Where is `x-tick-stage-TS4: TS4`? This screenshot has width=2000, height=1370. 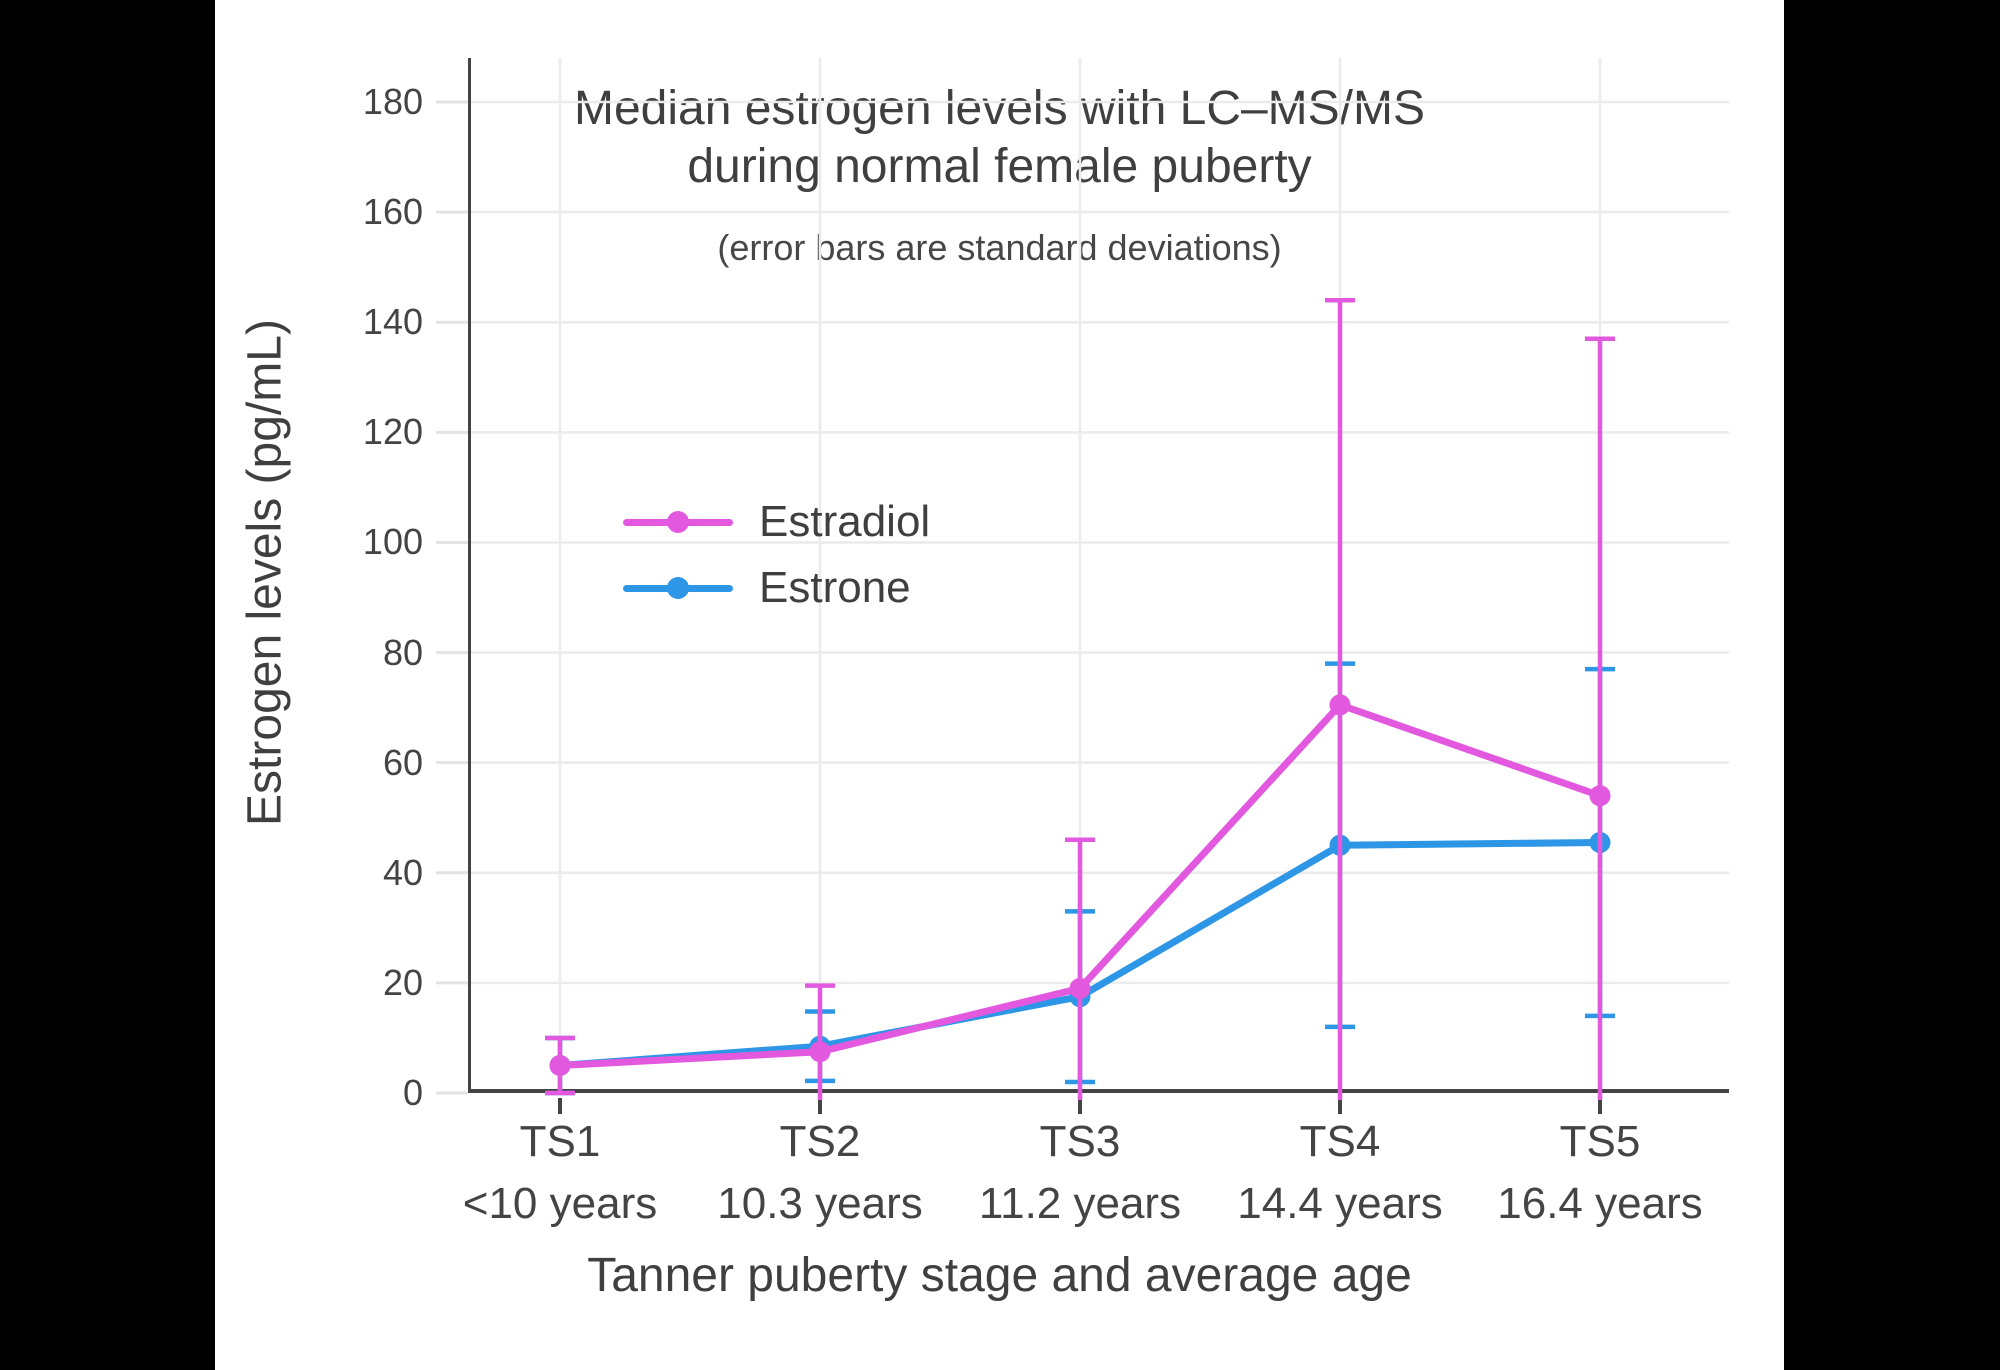
x-tick-stage-TS4: TS4 is located at coordinates (1340, 1141).